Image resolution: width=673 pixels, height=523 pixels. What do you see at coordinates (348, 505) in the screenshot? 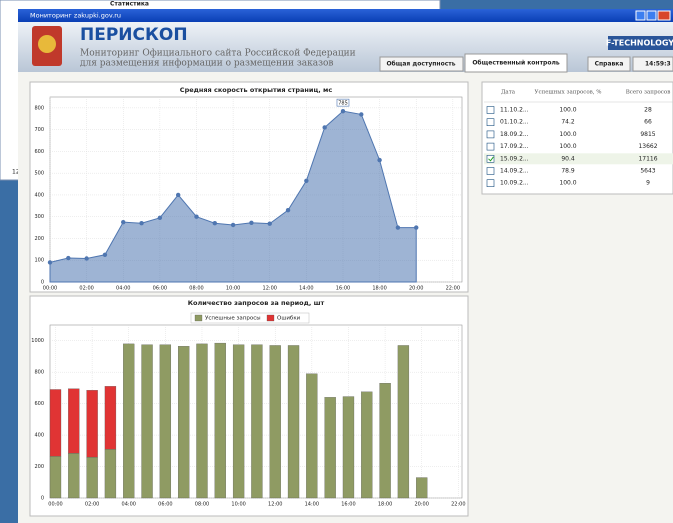
I see `x-tick-label: 16:00` at bounding box center [348, 505].